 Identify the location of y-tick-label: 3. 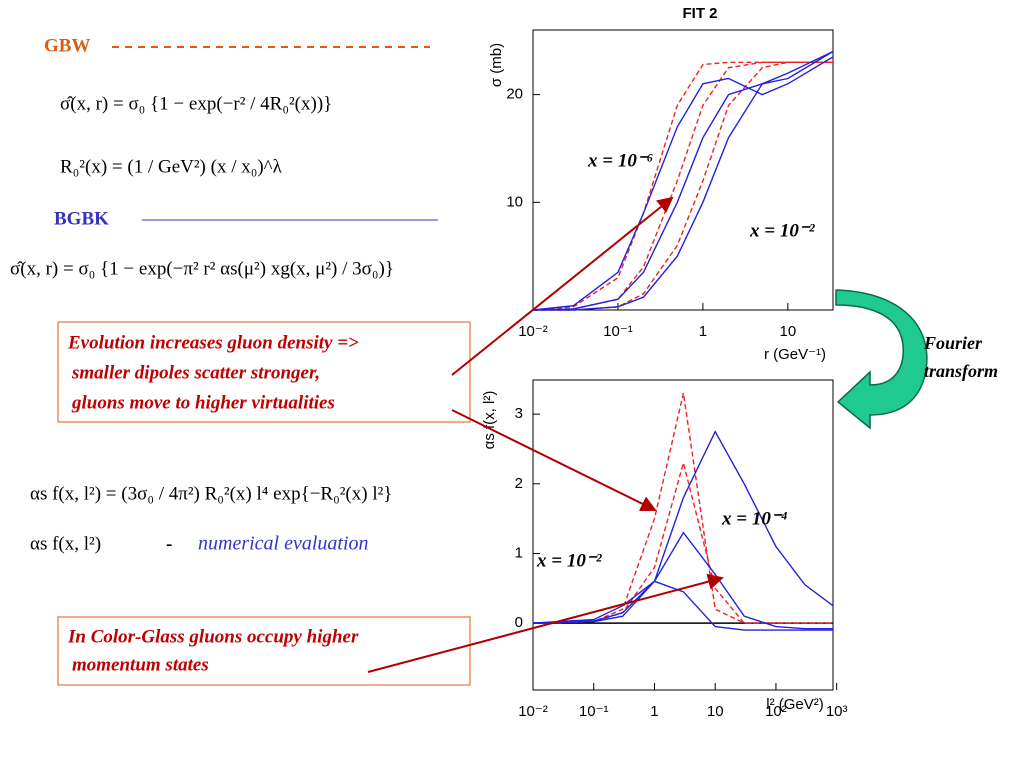
(519, 413).